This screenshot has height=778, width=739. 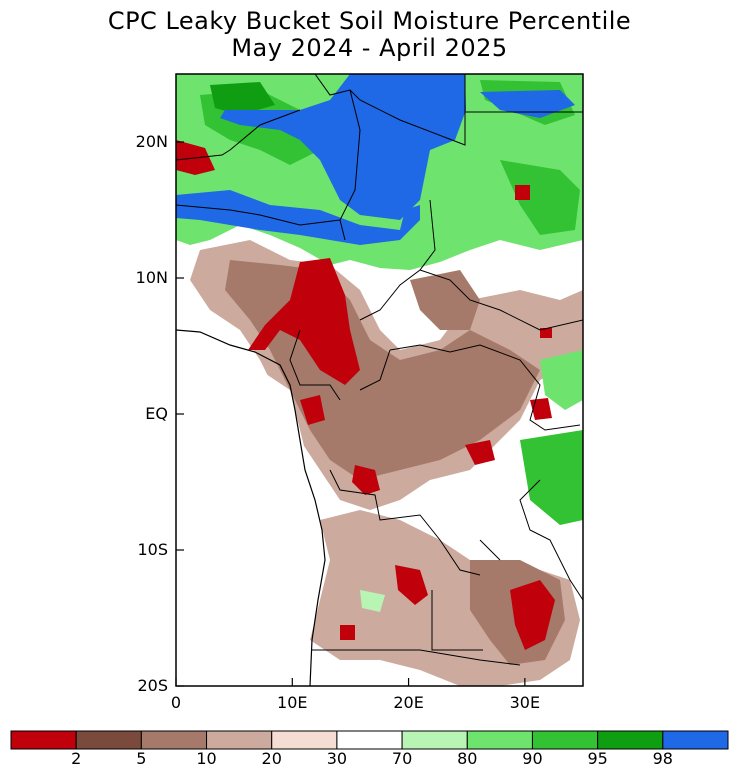 I want to click on colorbar-label: 30, so click(x=337, y=758).